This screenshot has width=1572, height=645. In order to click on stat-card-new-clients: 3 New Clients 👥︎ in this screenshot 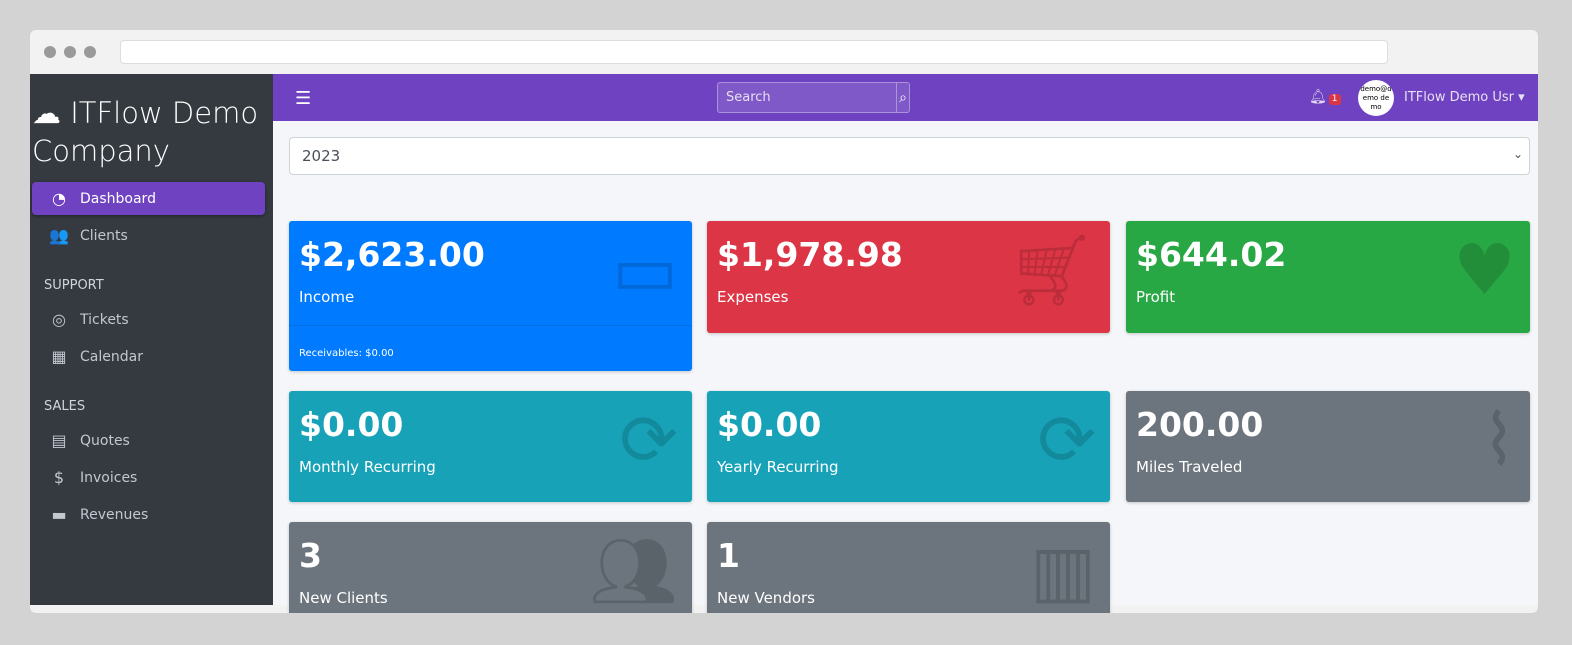, I will do `click(490, 567)`.